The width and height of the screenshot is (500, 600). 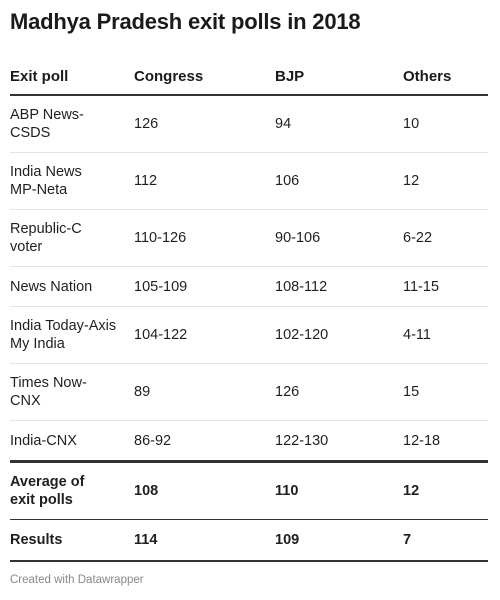 I want to click on congress-cell: 110-126, so click(x=204, y=238).